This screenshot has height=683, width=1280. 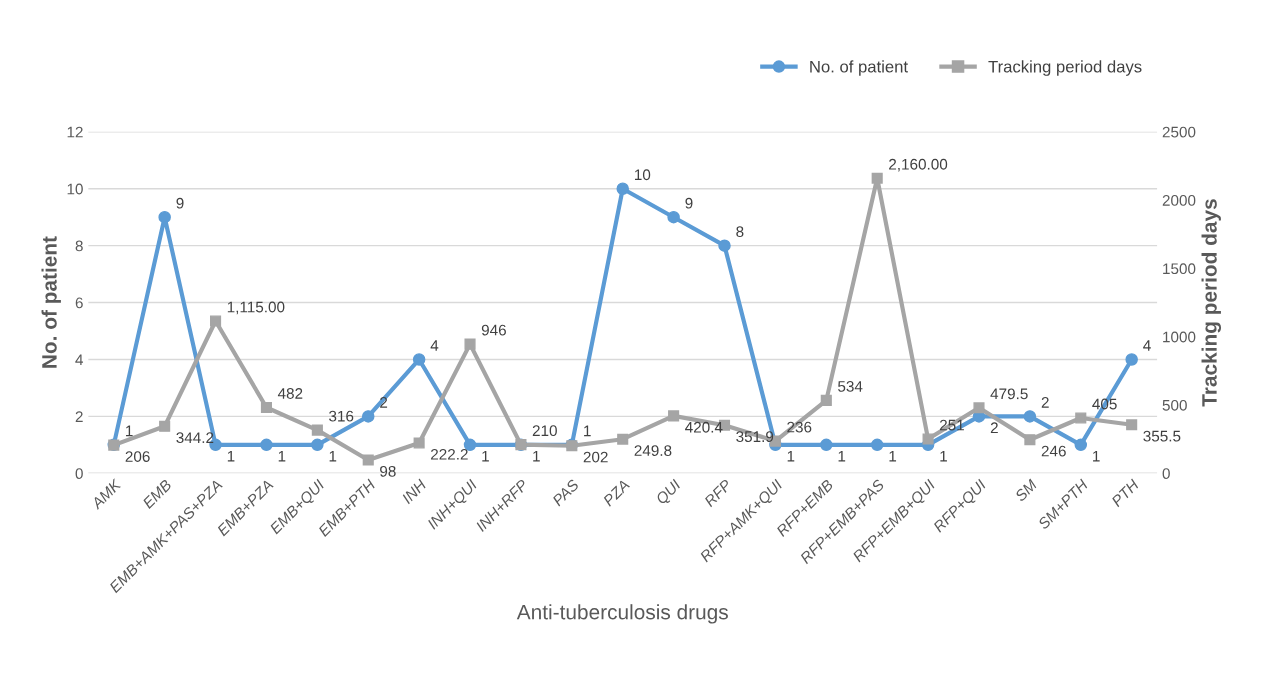 What do you see at coordinates (704, 427) in the screenshot?
I see `data-label: 420.4` at bounding box center [704, 427].